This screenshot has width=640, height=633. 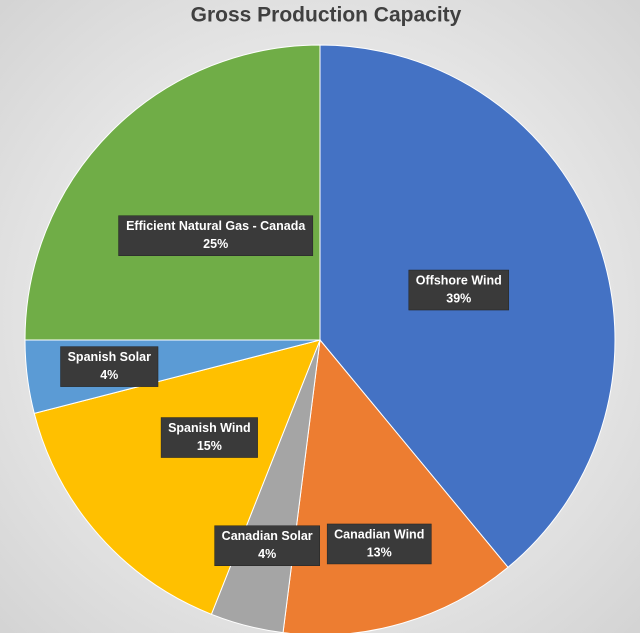 I want to click on data-label: Canadian Solar 4%, so click(x=267, y=545).